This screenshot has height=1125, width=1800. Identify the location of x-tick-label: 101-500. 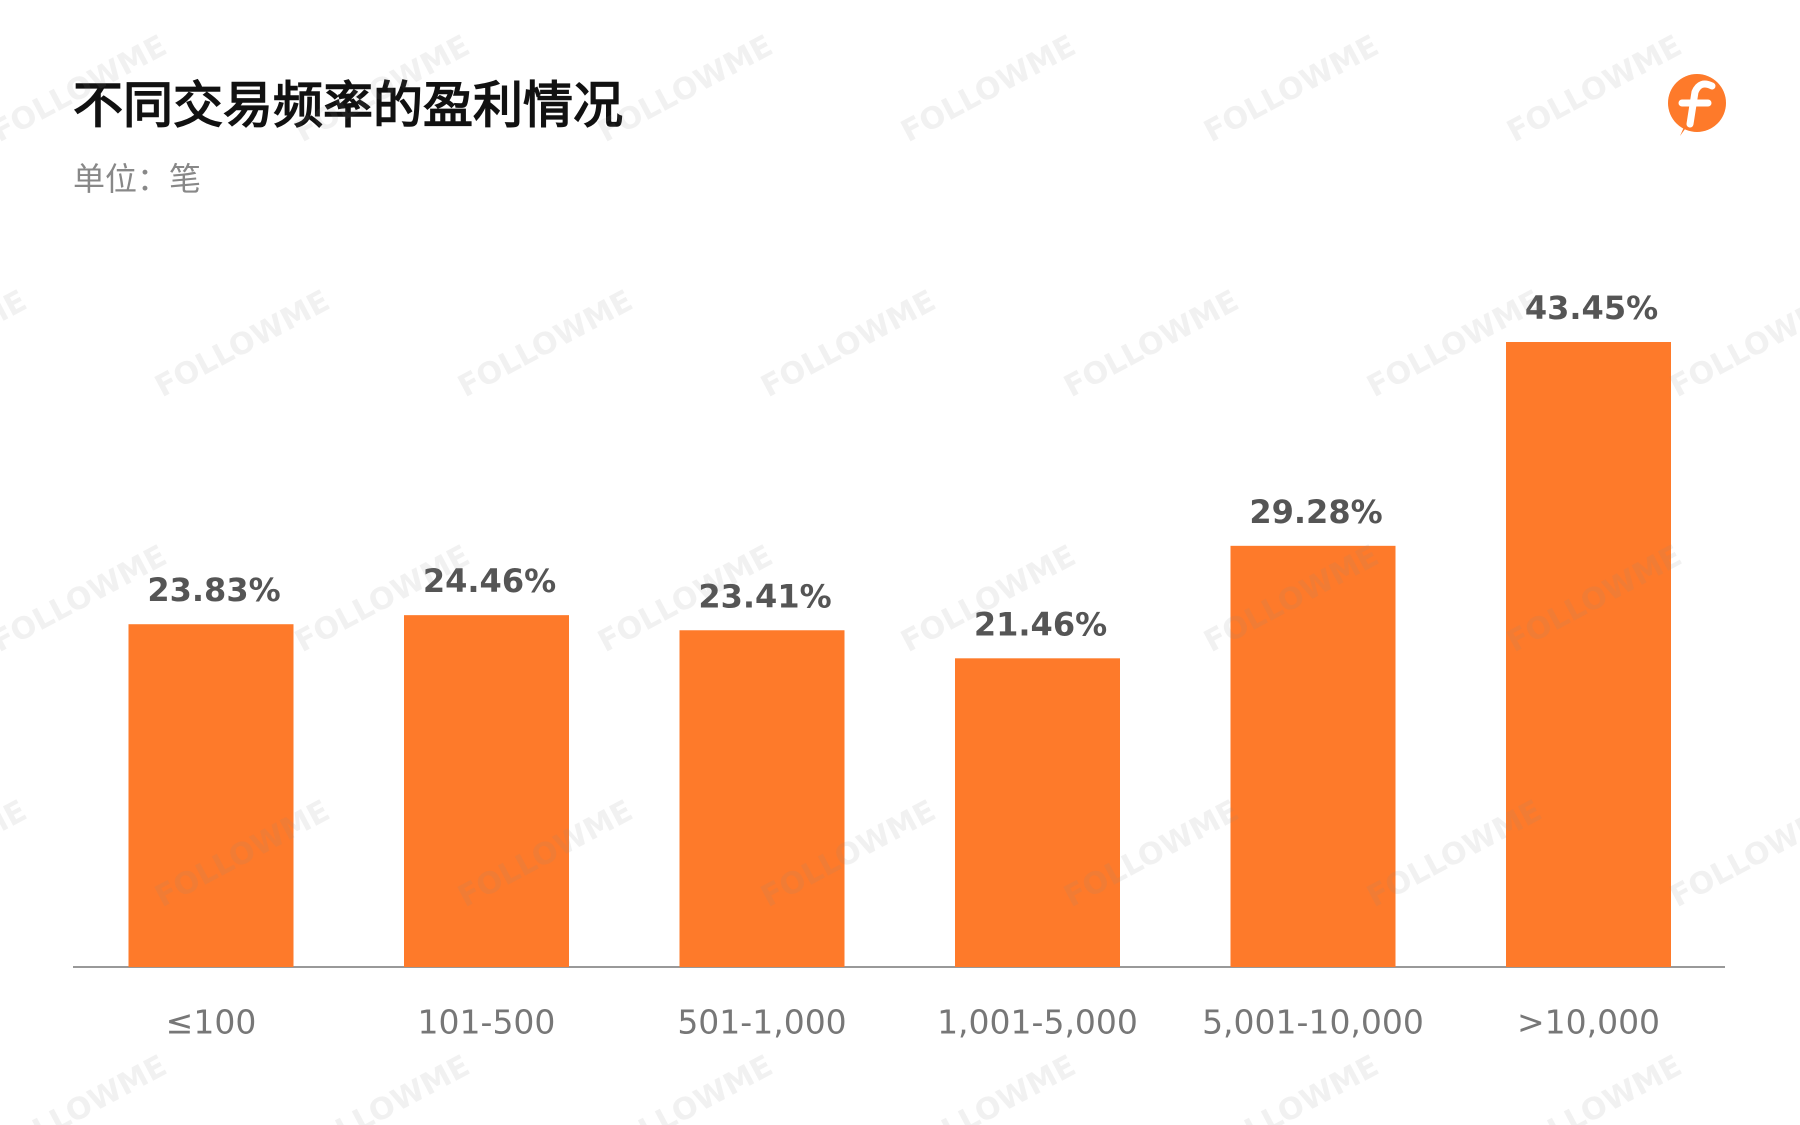
(487, 1022).